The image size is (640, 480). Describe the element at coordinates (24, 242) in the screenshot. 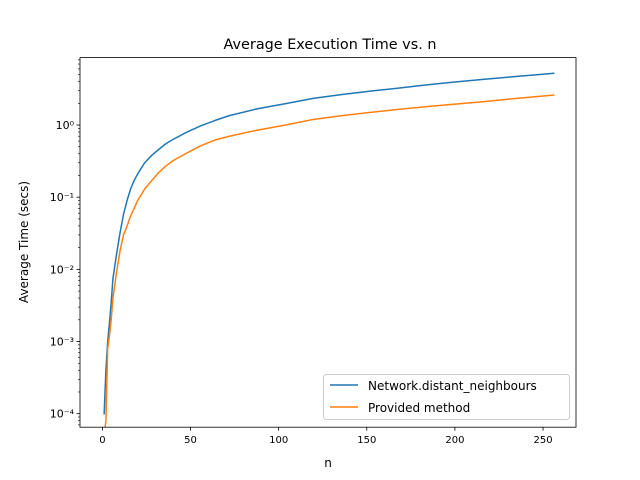

I see `y-axis-label: Average Time (secs)` at that location.